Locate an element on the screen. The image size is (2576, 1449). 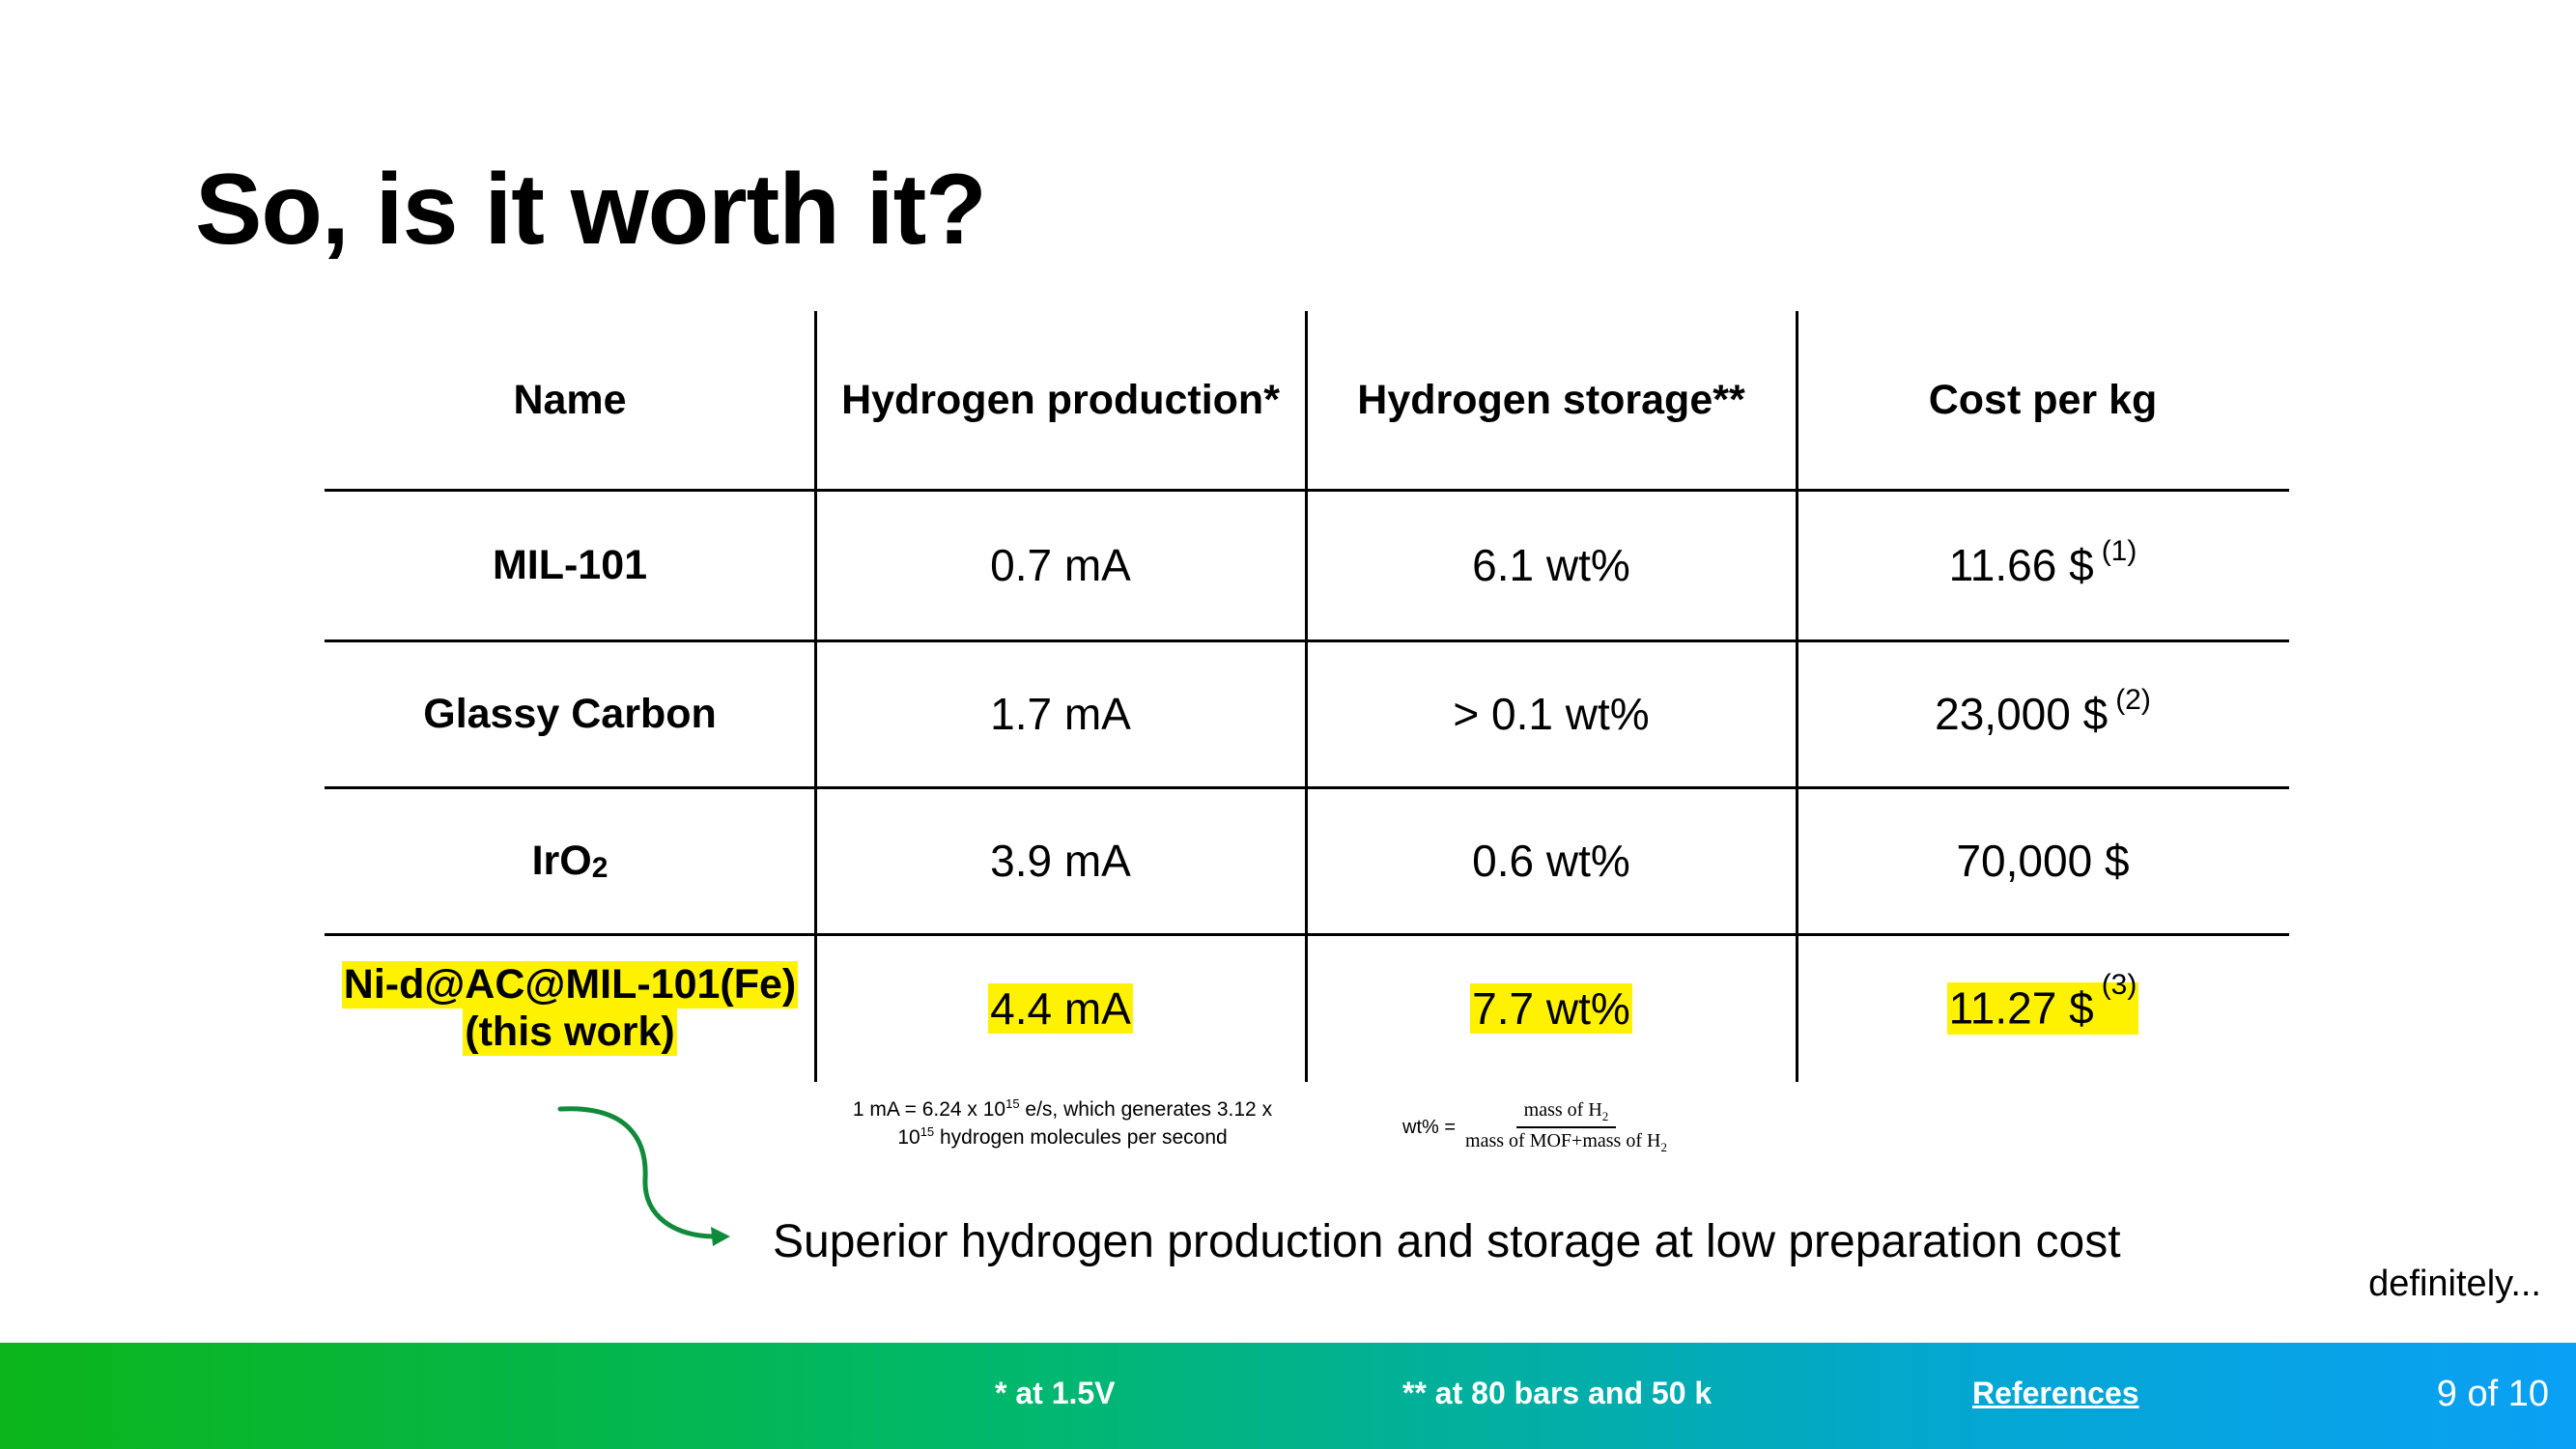
row-production: 0.7 mA is located at coordinates (1060, 565).